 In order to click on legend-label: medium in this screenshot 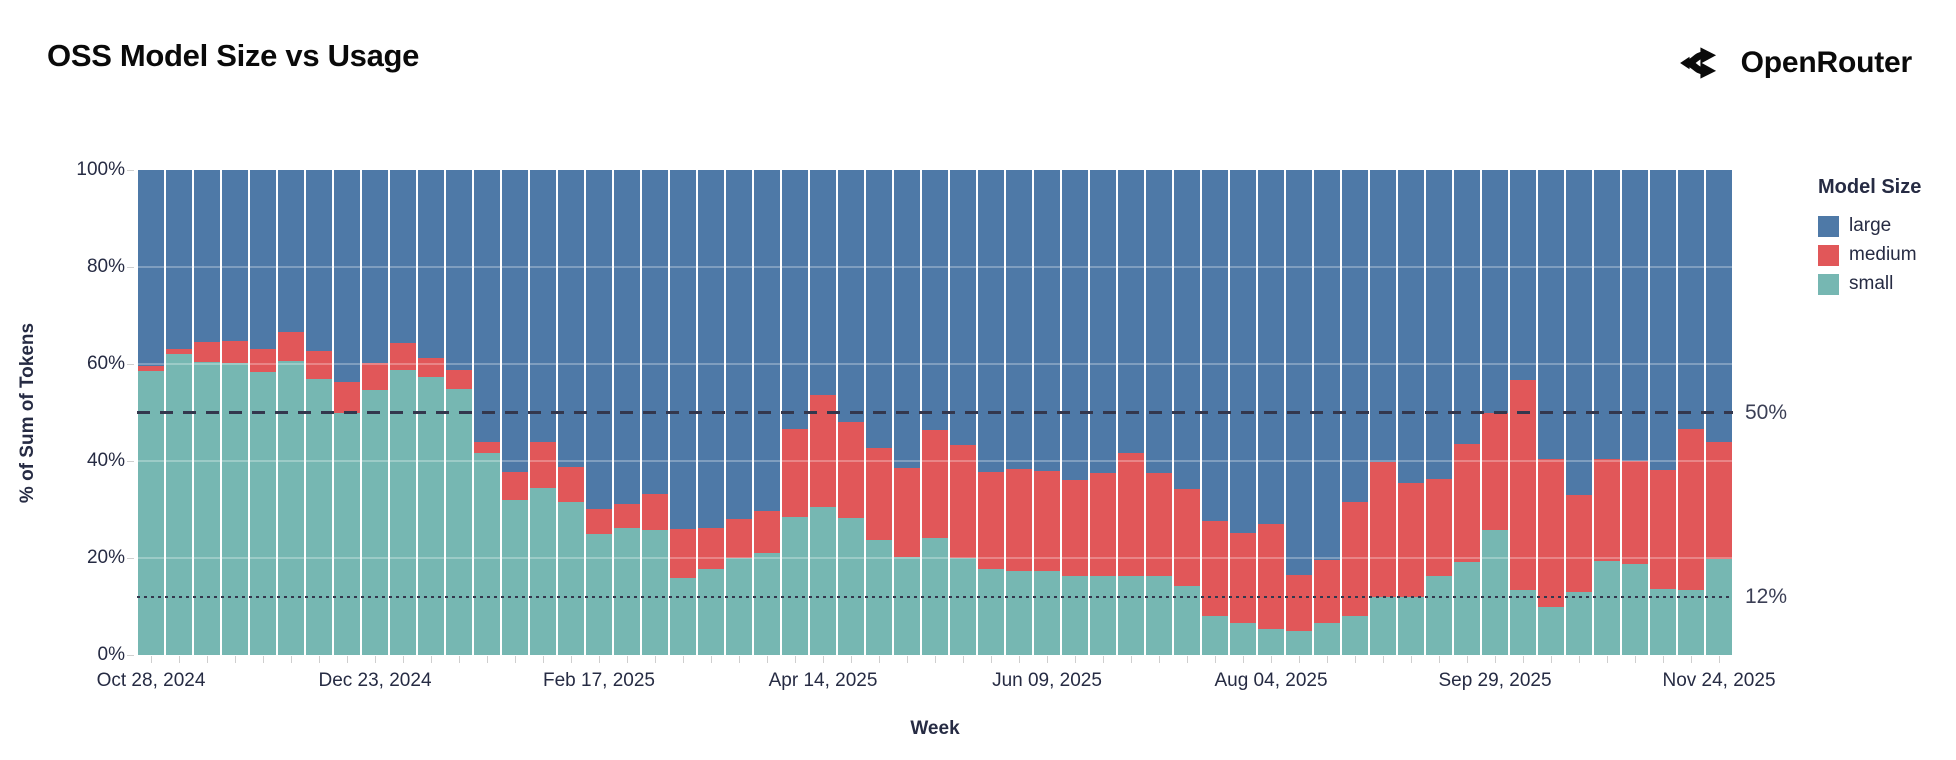, I will do `click(1883, 254)`.